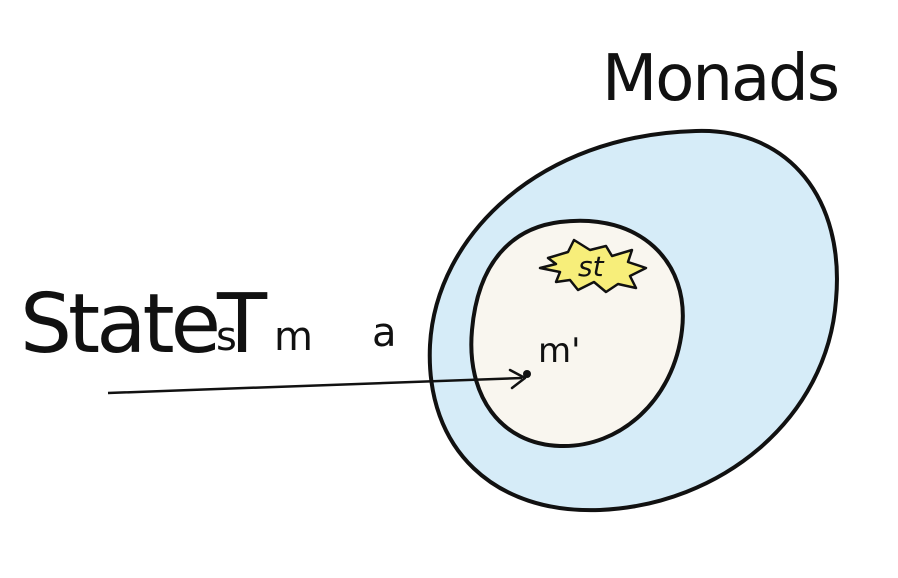 The width and height of the screenshot is (898, 578). Describe the element at coordinates (559, 351) in the screenshot. I see `point-m-prime-label: m'` at that location.